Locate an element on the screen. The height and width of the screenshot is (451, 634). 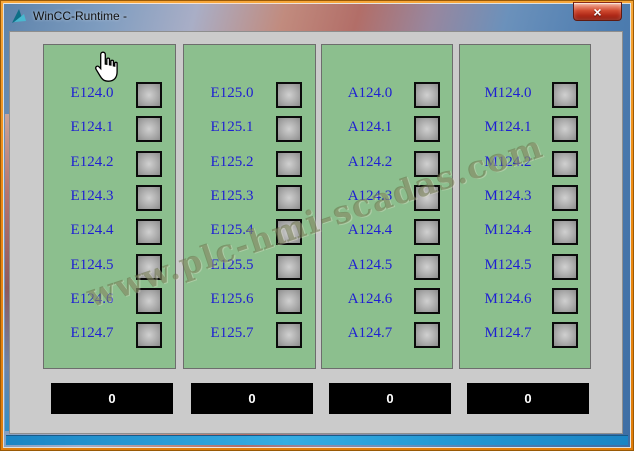
io-row: A124.2 is located at coordinates (387, 164).